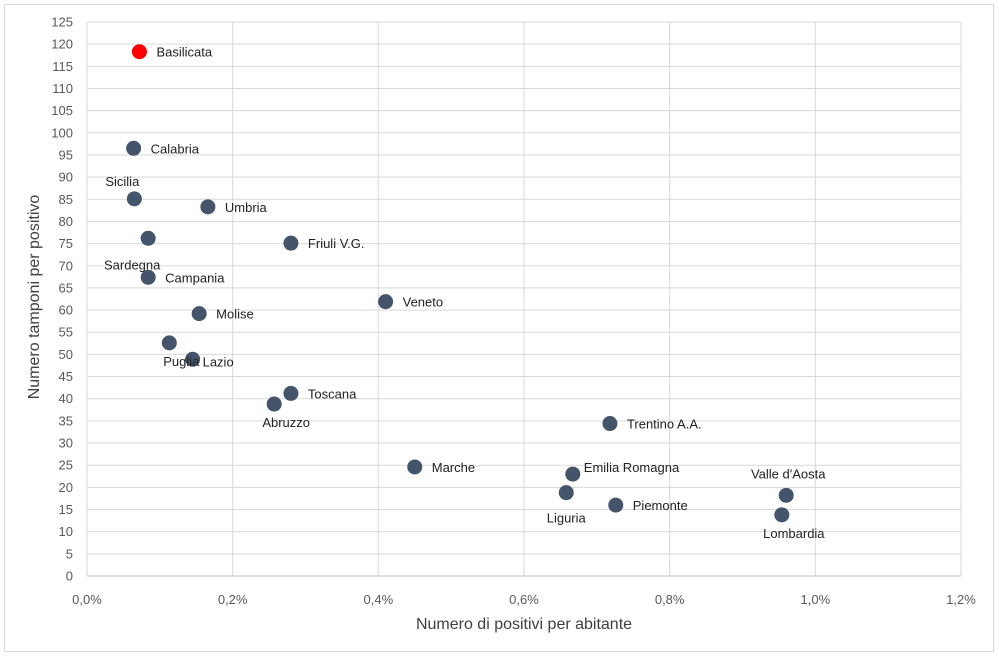 The height and width of the screenshot is (657, 999). What do you see at coordinates (336, 243) in the screenshot?
I see `label-friuli-v-g: Friuli V.G.` at bounding box center [336, 243].